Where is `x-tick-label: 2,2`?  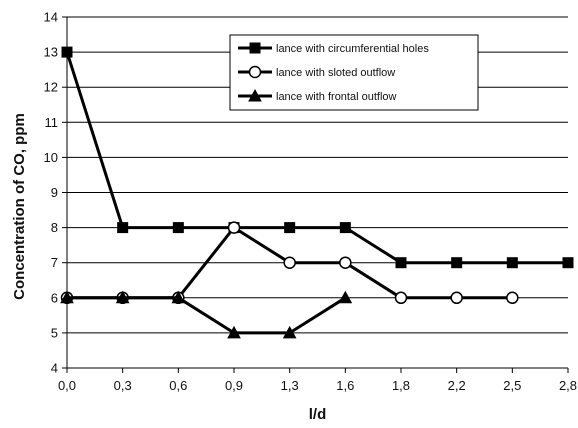
x-tick-label: 2,2 is located at coordinates (457, 385).